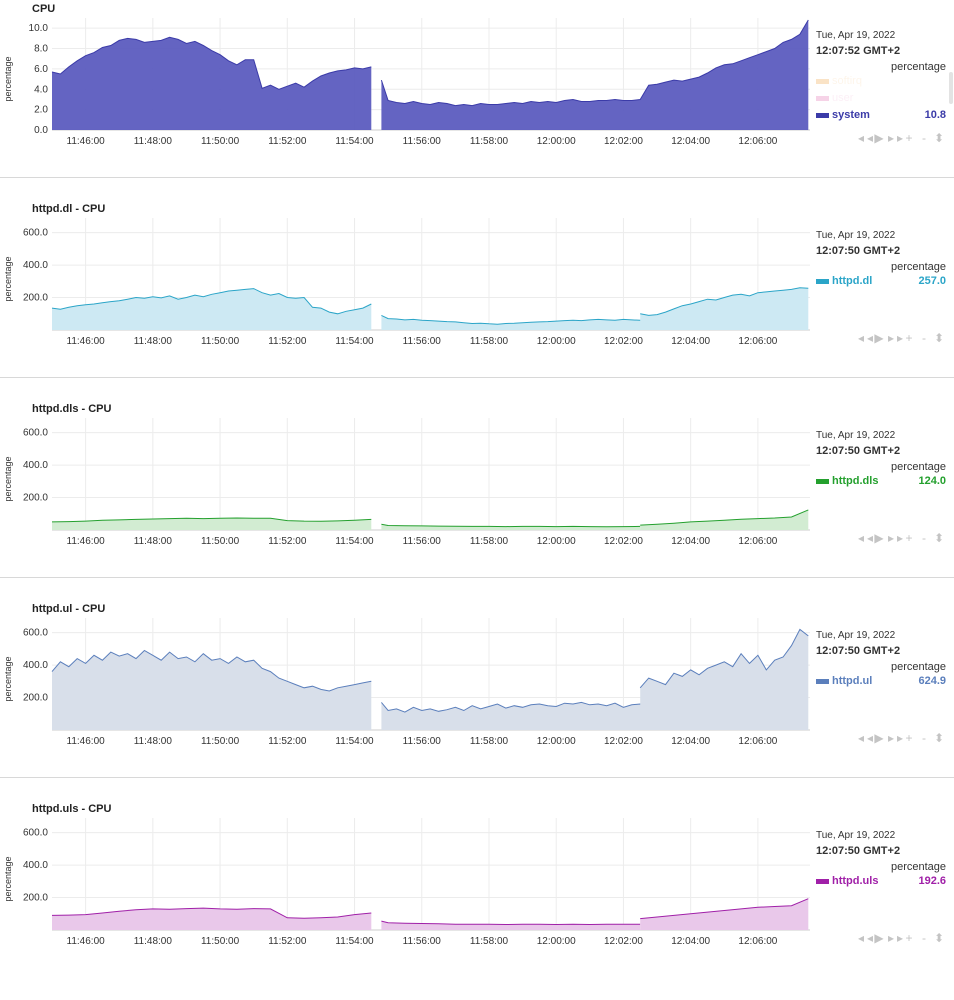 Image resolution: width=954 pixels, height=1000 pixels. Describe the element at coordinates (855, 481) in the screenshot. I see `legend-item-name: httpd.dls` at that location.